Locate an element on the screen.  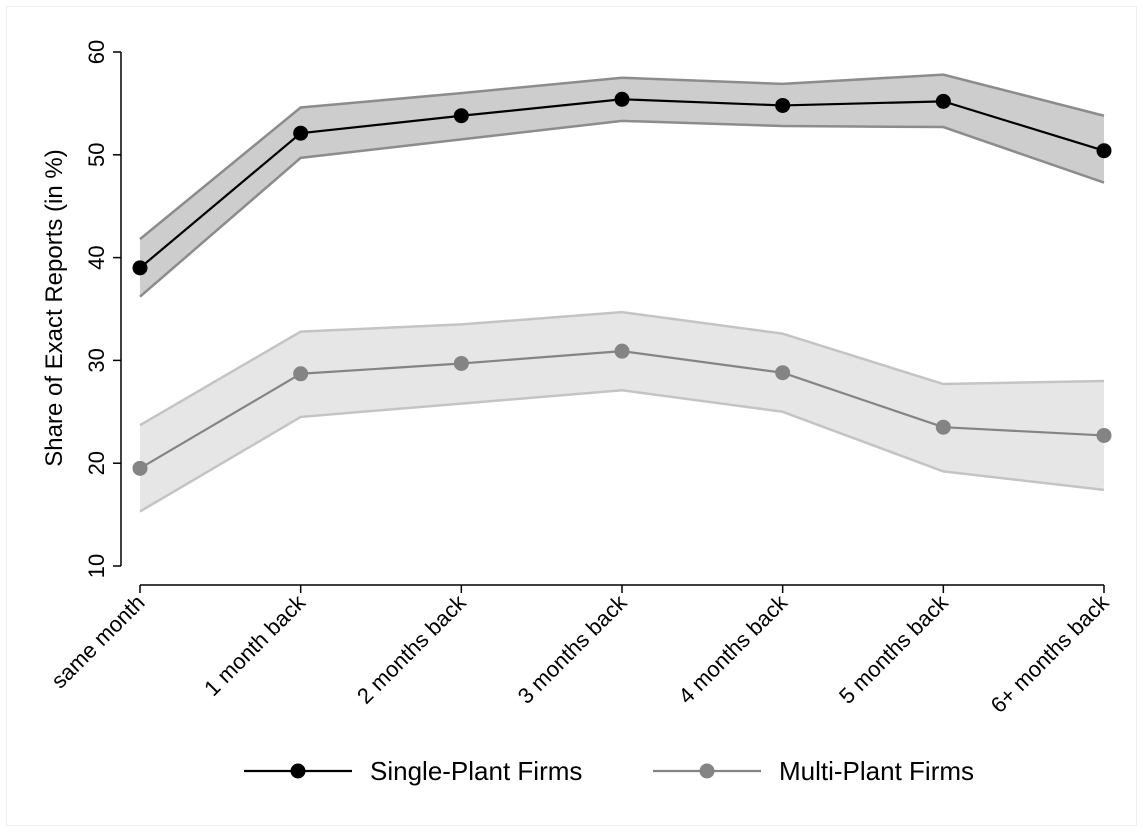
legend-label-series-1: Single-Plant Firms is located at coordinates (476, 771).